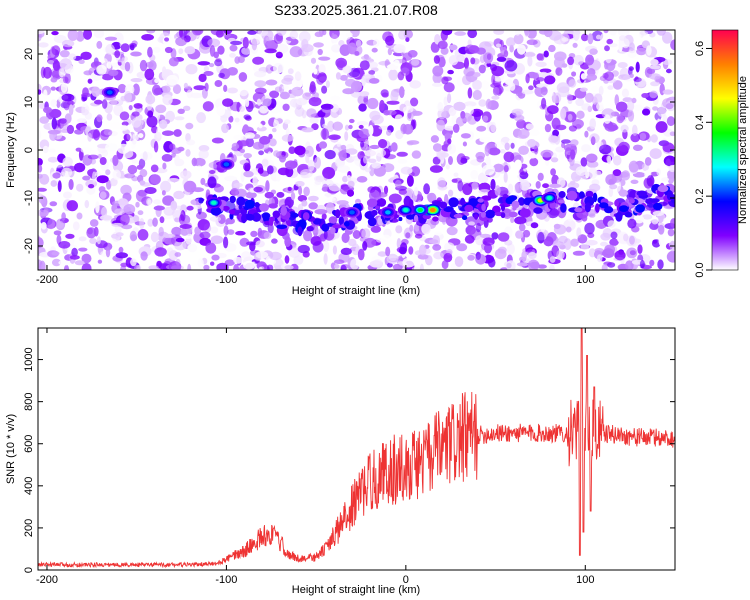  What do you see at coordinates (356, 291) in the screenshot?
I see `heatmap-x-axis-label: Height of straight line (km)` at bounding box center [356, 291].